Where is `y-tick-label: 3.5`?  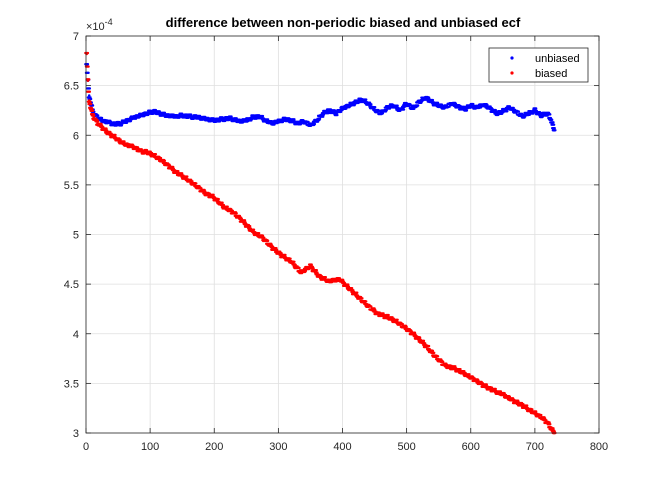
y-tick-label: 3.5 is located at coordinates (71, 384).